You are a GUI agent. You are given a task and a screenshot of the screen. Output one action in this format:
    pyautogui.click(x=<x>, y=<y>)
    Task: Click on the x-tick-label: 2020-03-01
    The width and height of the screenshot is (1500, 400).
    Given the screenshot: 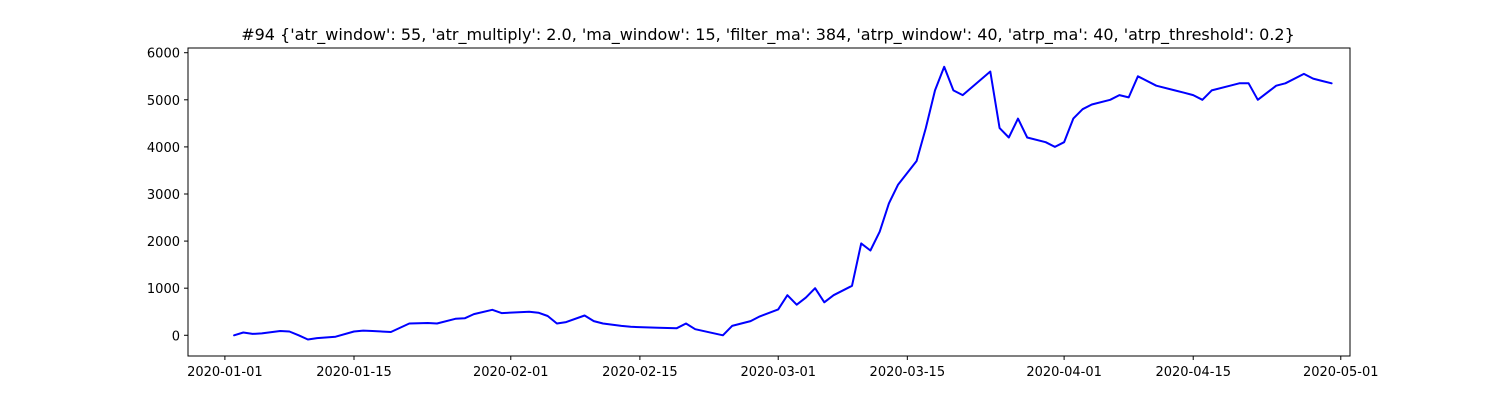 What is the action you would take?
    pyautogui.click(x=778, y=372)
    